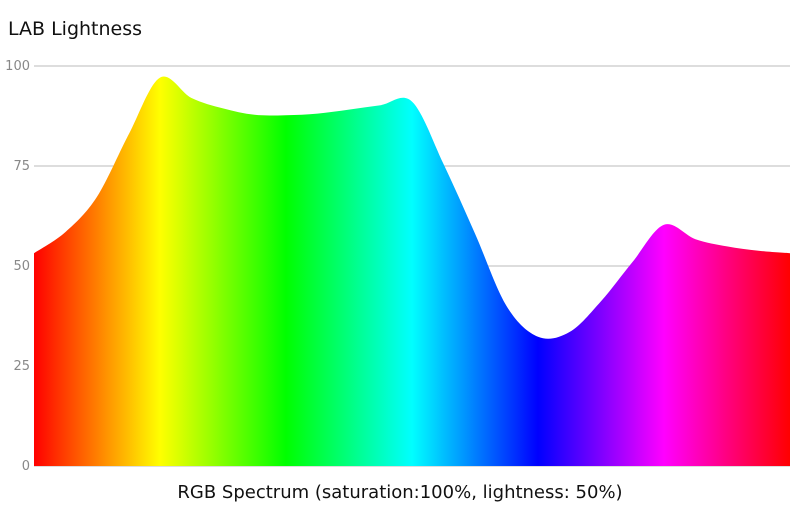 The height and width of the screenshot is (530, 800). Describe the element at coordinates (17, 66) in the screenshot. I see `y-tick-label-100: 100` at that location.